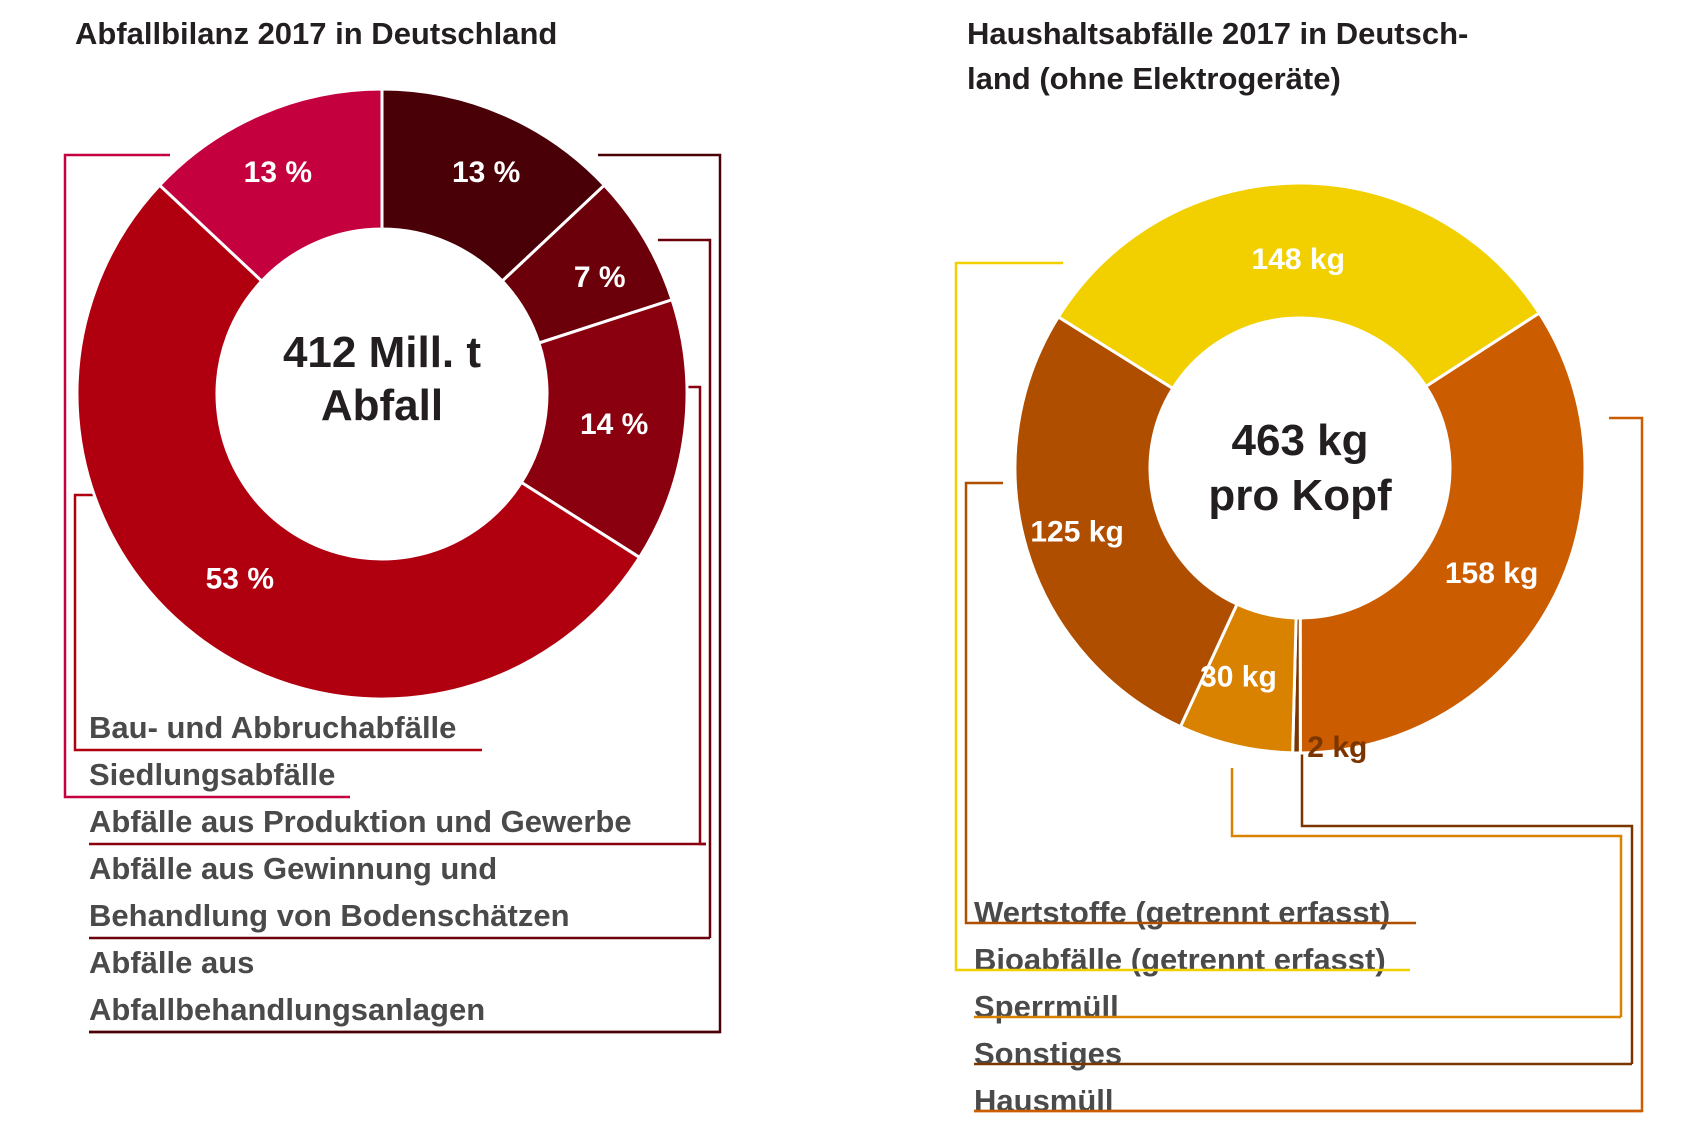 This screenshot has width=1700, height=1127. Describe the element at coordinates (1300, 495) in the screenshot. I see `center-label-line2: pro Kopf` at that location.